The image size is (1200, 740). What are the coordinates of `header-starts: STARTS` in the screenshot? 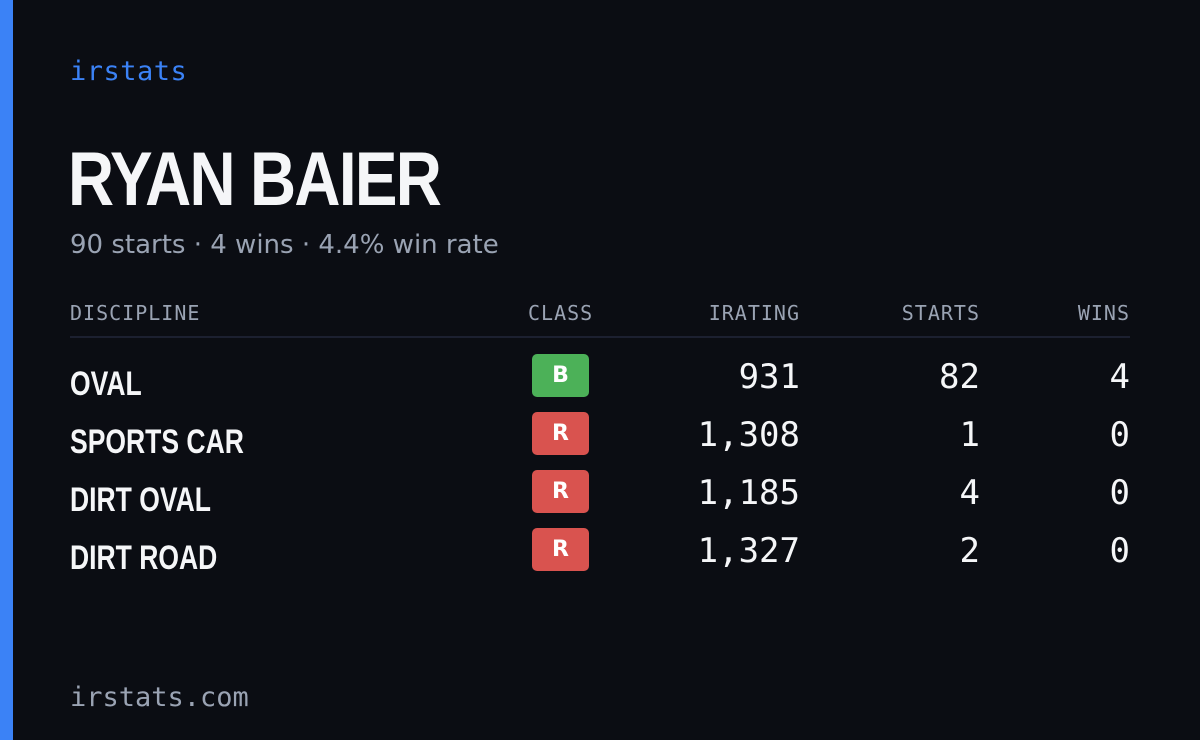 It's located at (940, 313).